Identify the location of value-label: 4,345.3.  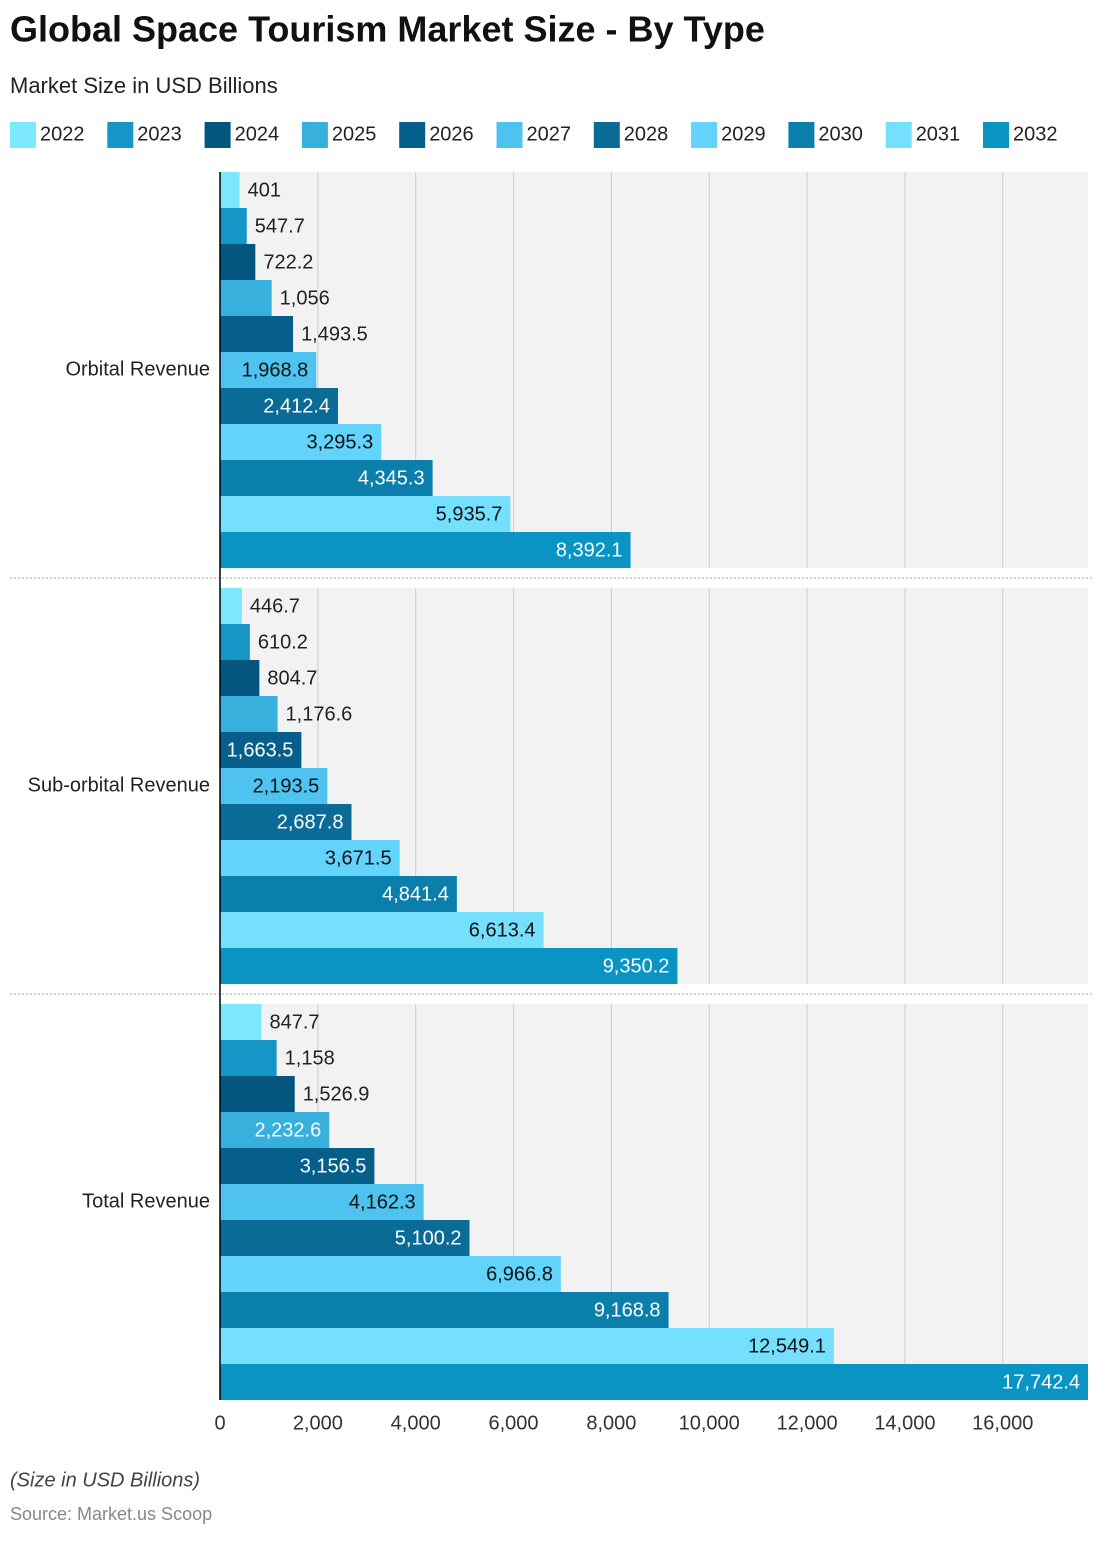
(391, 478).